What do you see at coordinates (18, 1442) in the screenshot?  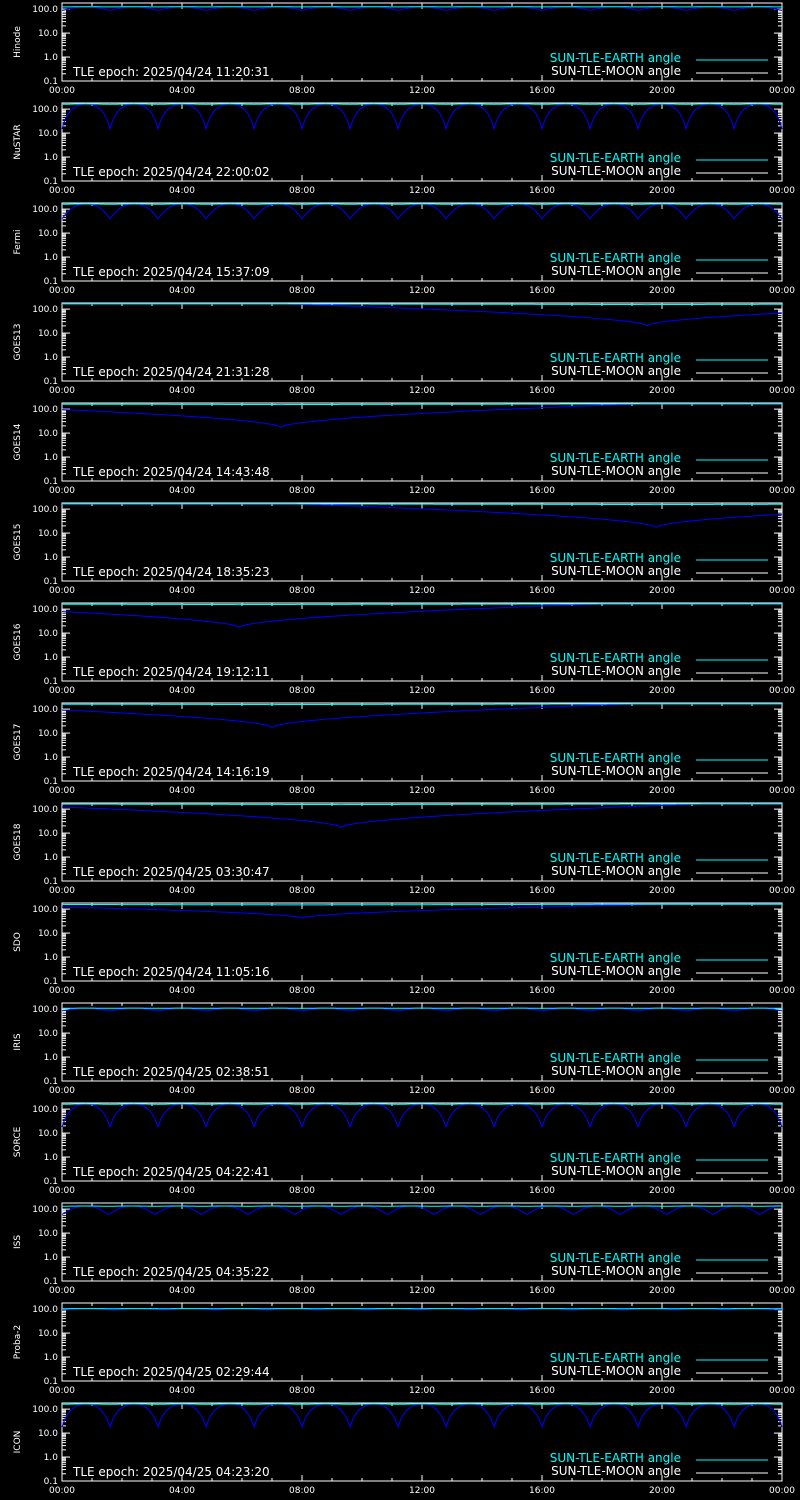 I see `satellite-label: ICON` at bounding box center [18, 1442].